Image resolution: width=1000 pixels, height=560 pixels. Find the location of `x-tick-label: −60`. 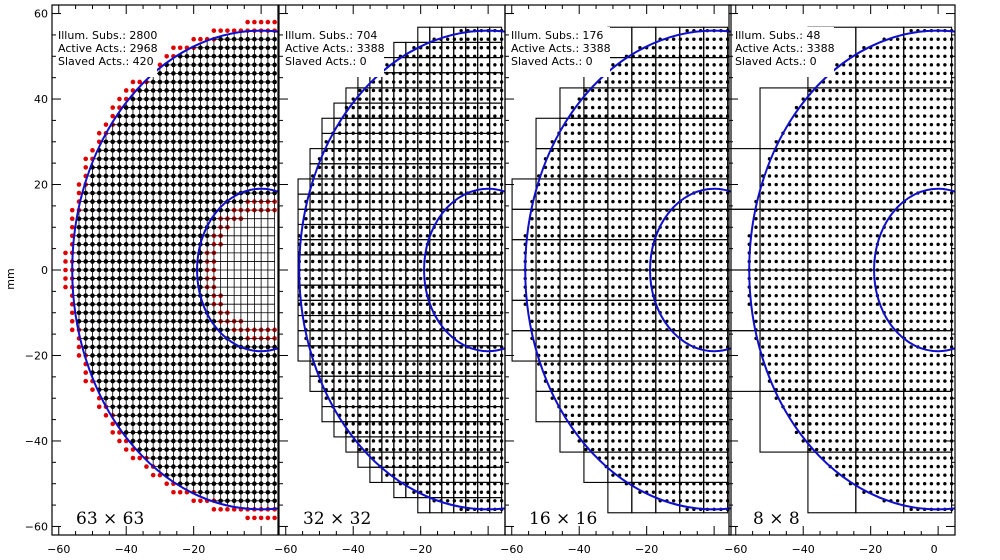

x-tick-label: −60 is located at coordinates (58, 549).